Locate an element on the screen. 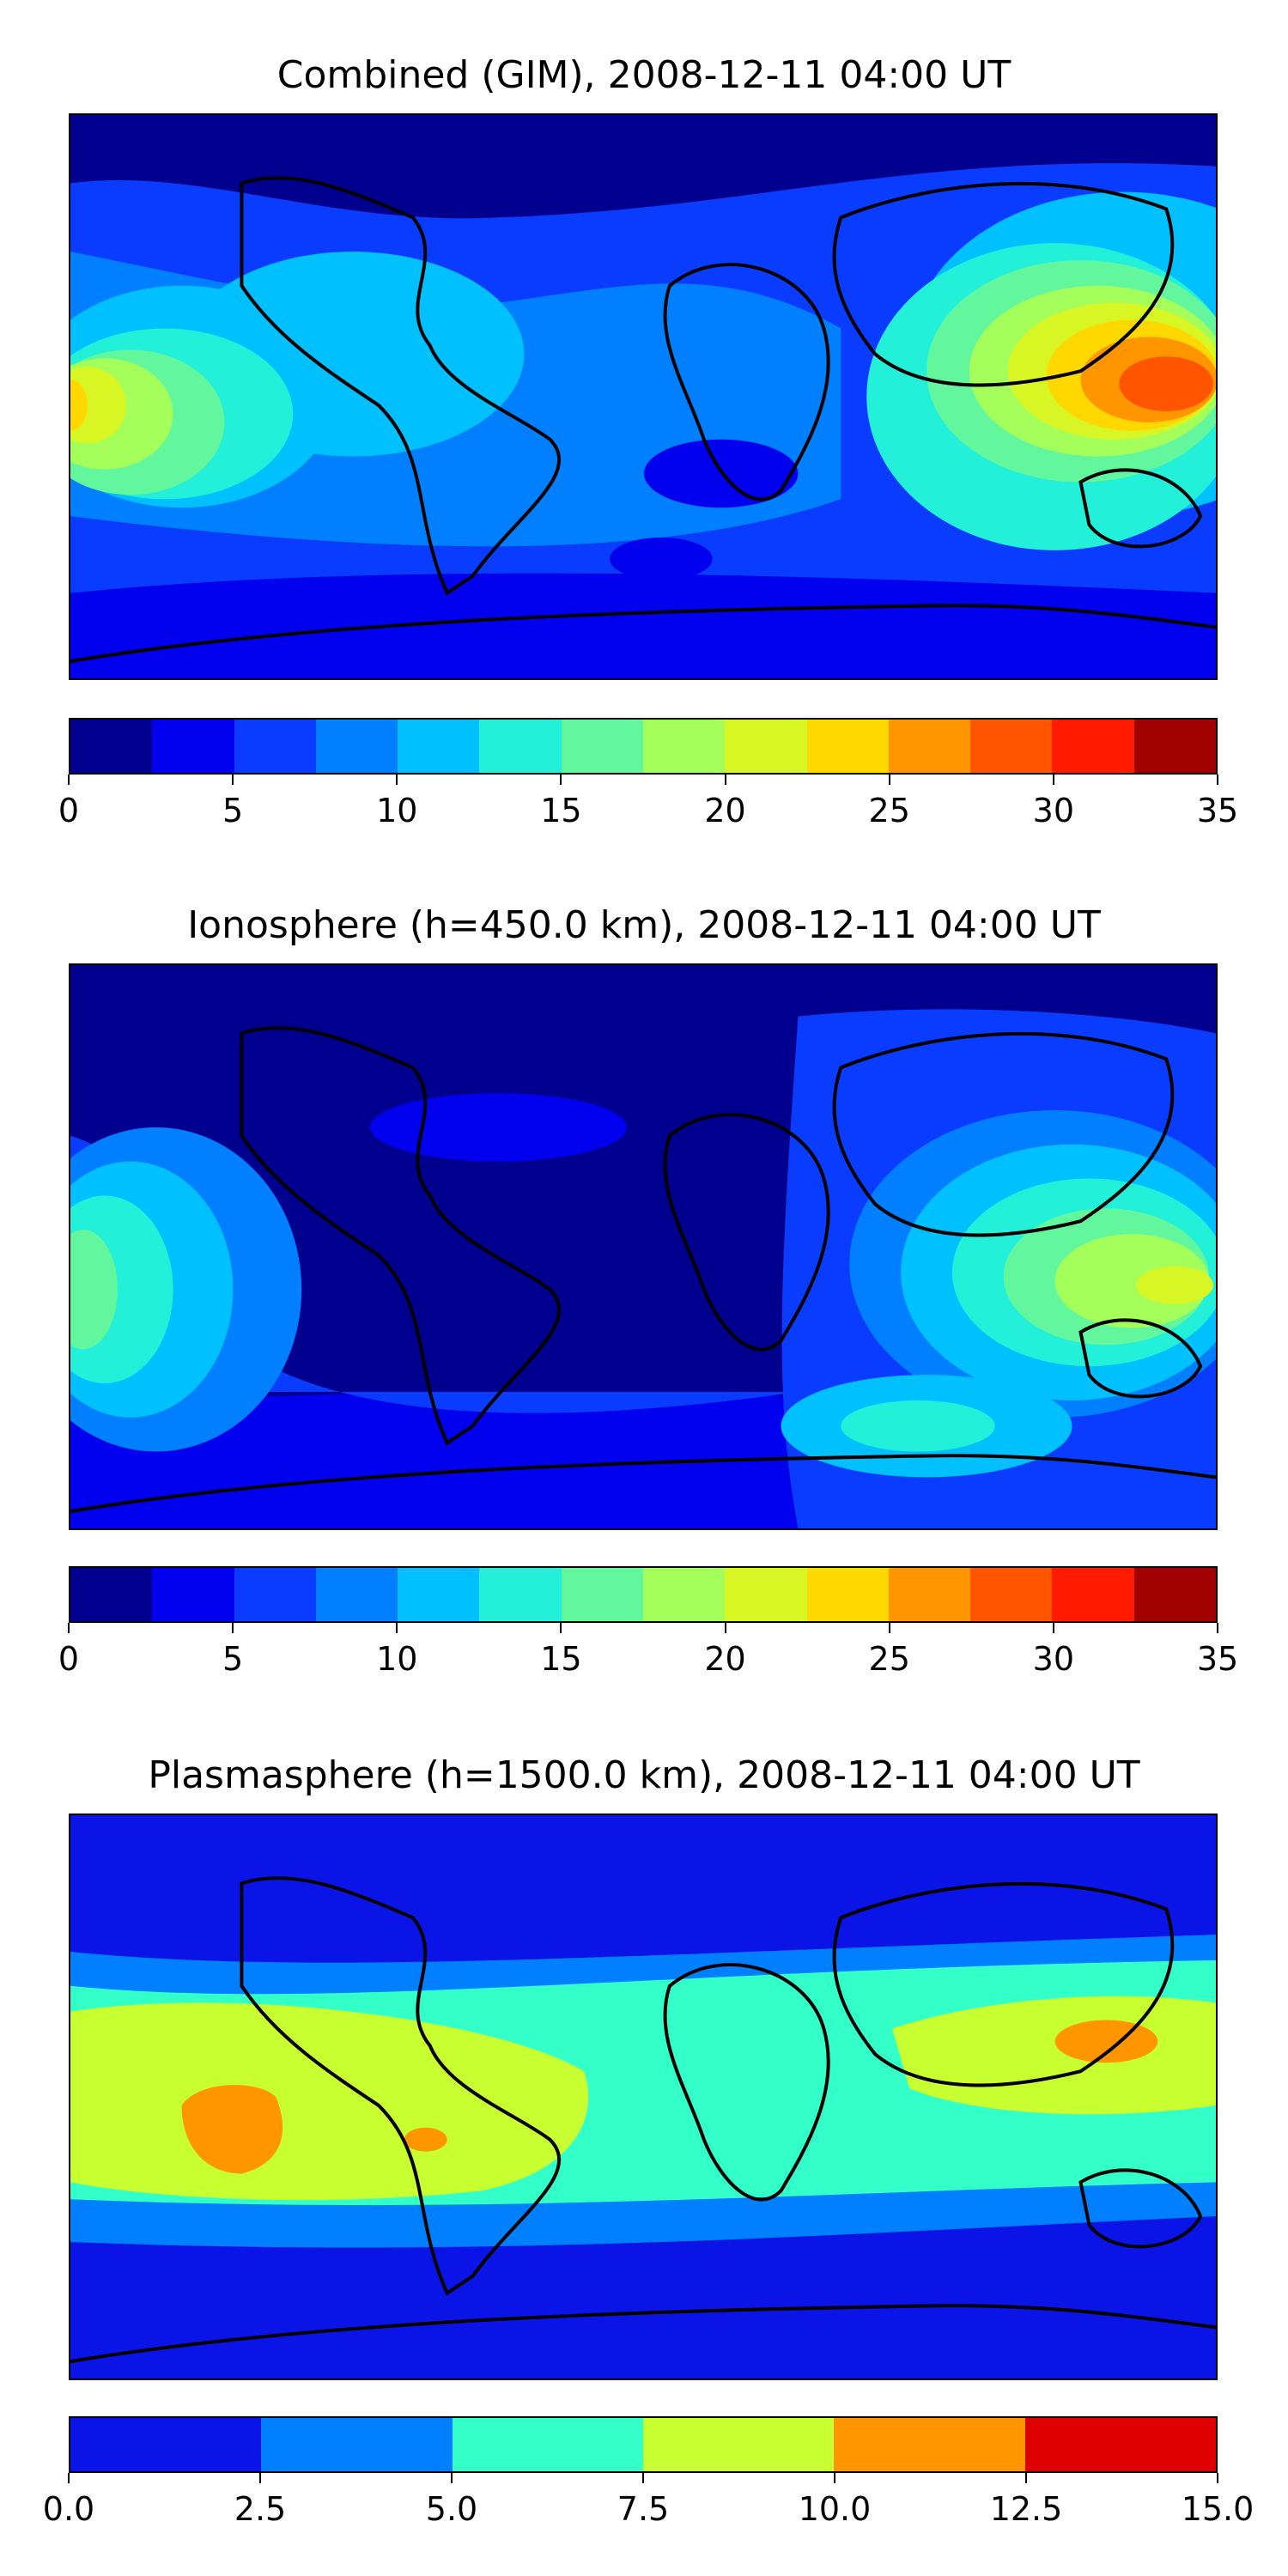 The width and height of the screenshot is (1288, 2576). combined-colorbar is located at coordinates (643, 746).